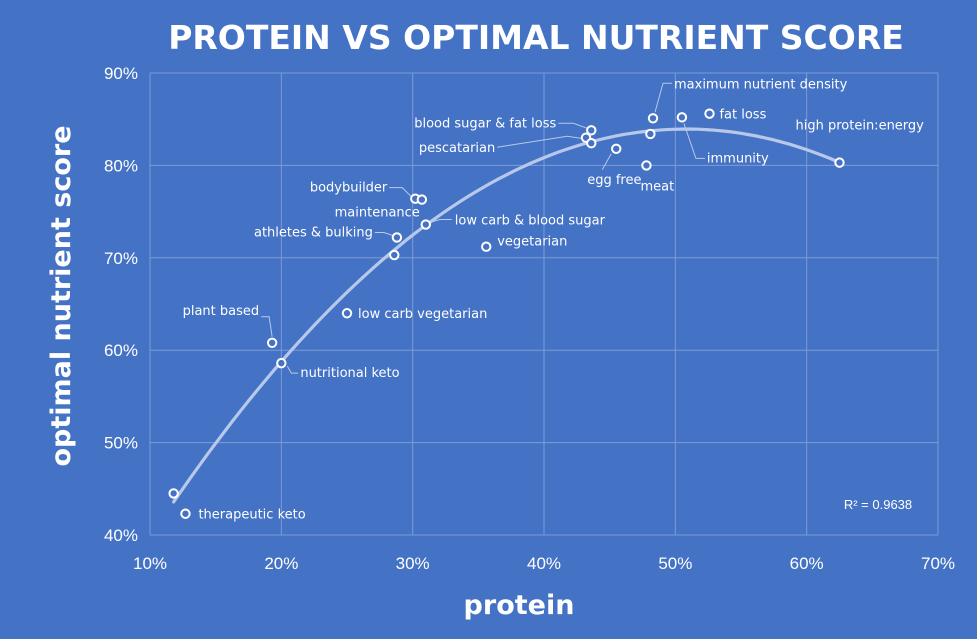  What do you see at coordinates (349, 373) in the screenshot?
I see `data-label: nutritional keto` at bounding box center [349, 373].